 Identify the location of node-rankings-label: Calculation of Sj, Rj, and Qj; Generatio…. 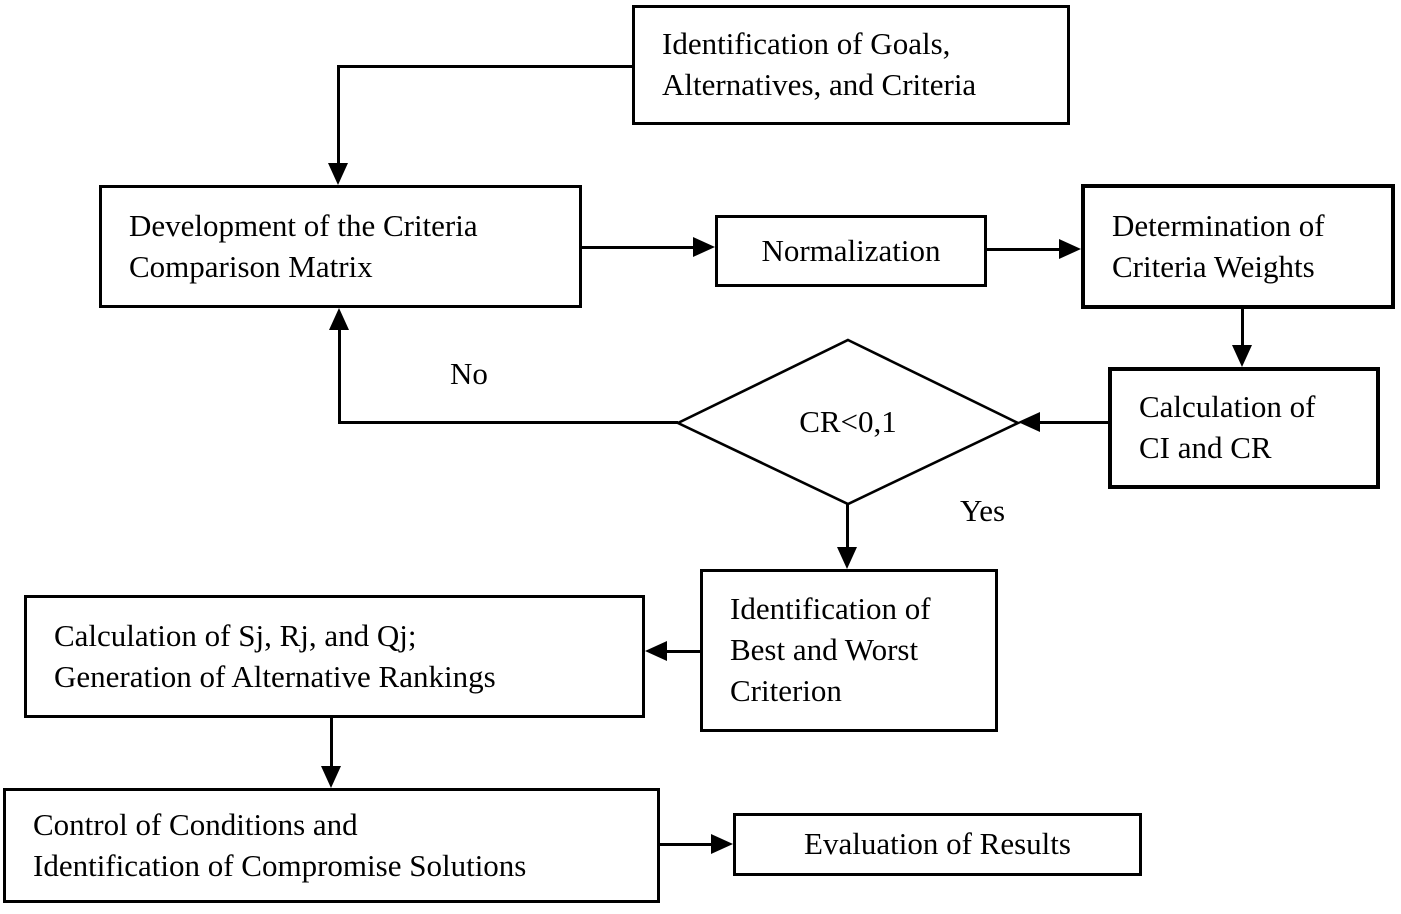
(275, 655).